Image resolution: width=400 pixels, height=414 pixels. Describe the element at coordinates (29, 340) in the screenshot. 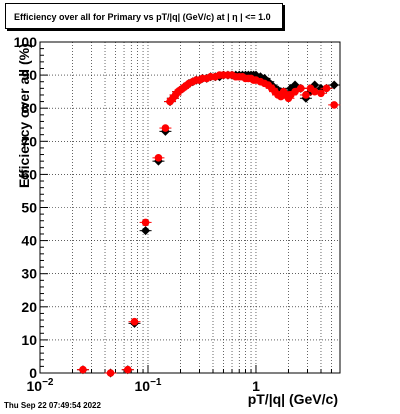

I see `y-tick-label: 10` at that location.